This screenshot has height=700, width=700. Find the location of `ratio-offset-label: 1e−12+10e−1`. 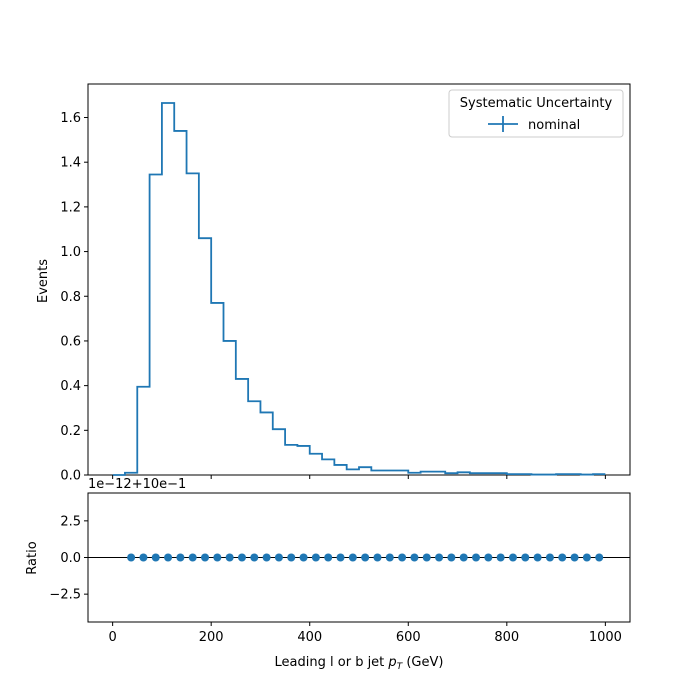

ratio-offset-label: 1e−12+10e−1 is located at coordinates (137, 484).